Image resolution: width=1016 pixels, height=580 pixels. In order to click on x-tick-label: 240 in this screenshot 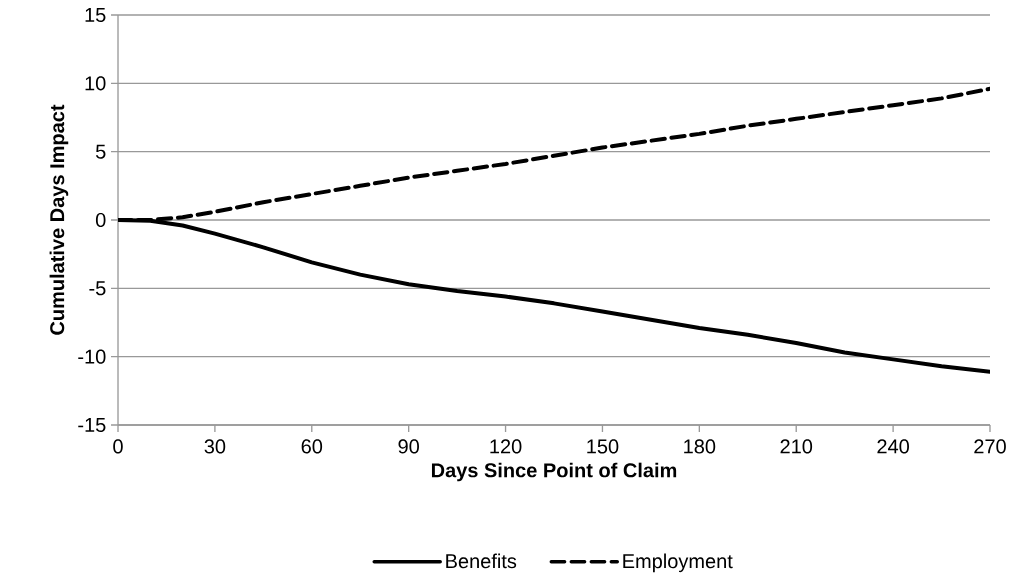, I will do `click(893, 446)`.